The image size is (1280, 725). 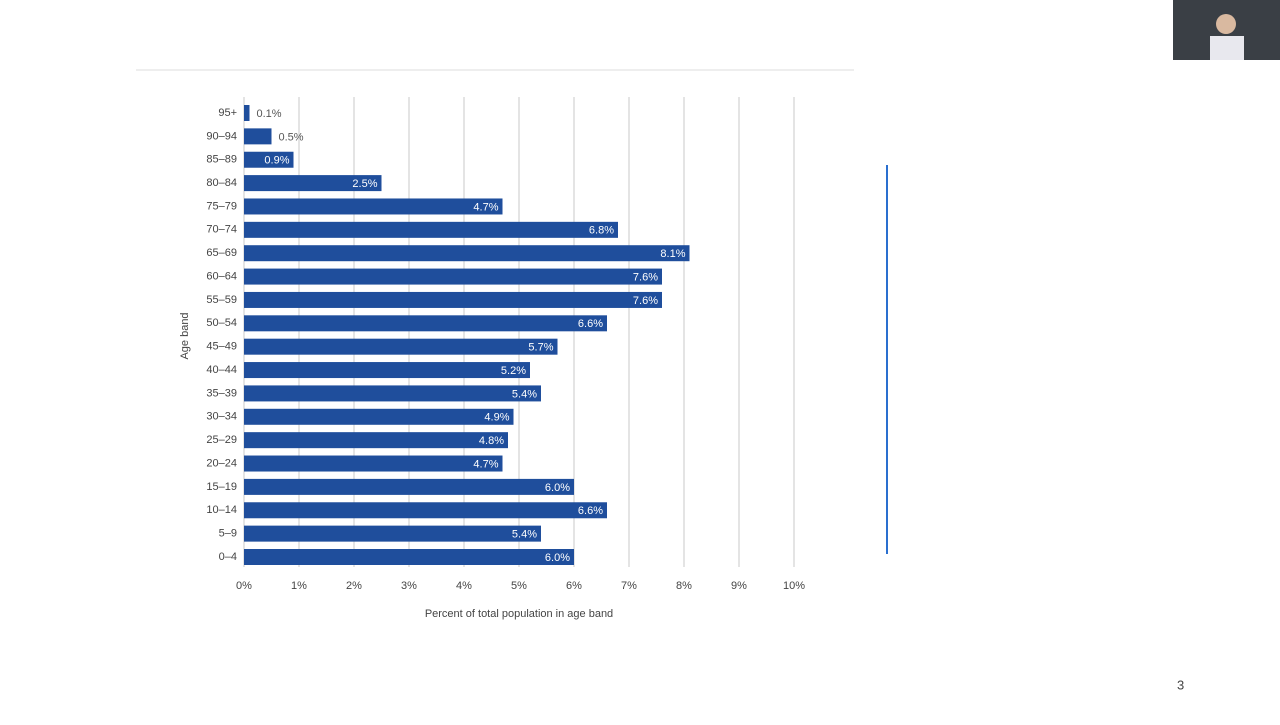 What do you see at coordinates (221, 276) in the screenshot?
I see `y-tick-label: 60–64` at bounding box center [221, 276].